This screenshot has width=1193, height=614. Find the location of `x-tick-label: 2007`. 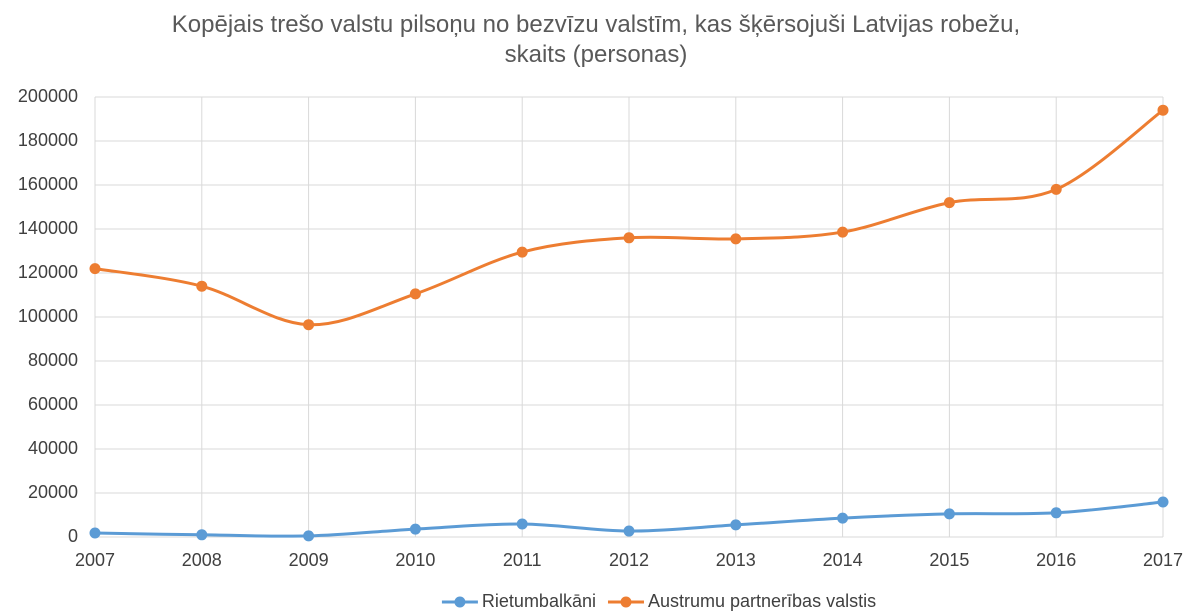

x-tick-label: 2007 is located at coordinates (95, 560).